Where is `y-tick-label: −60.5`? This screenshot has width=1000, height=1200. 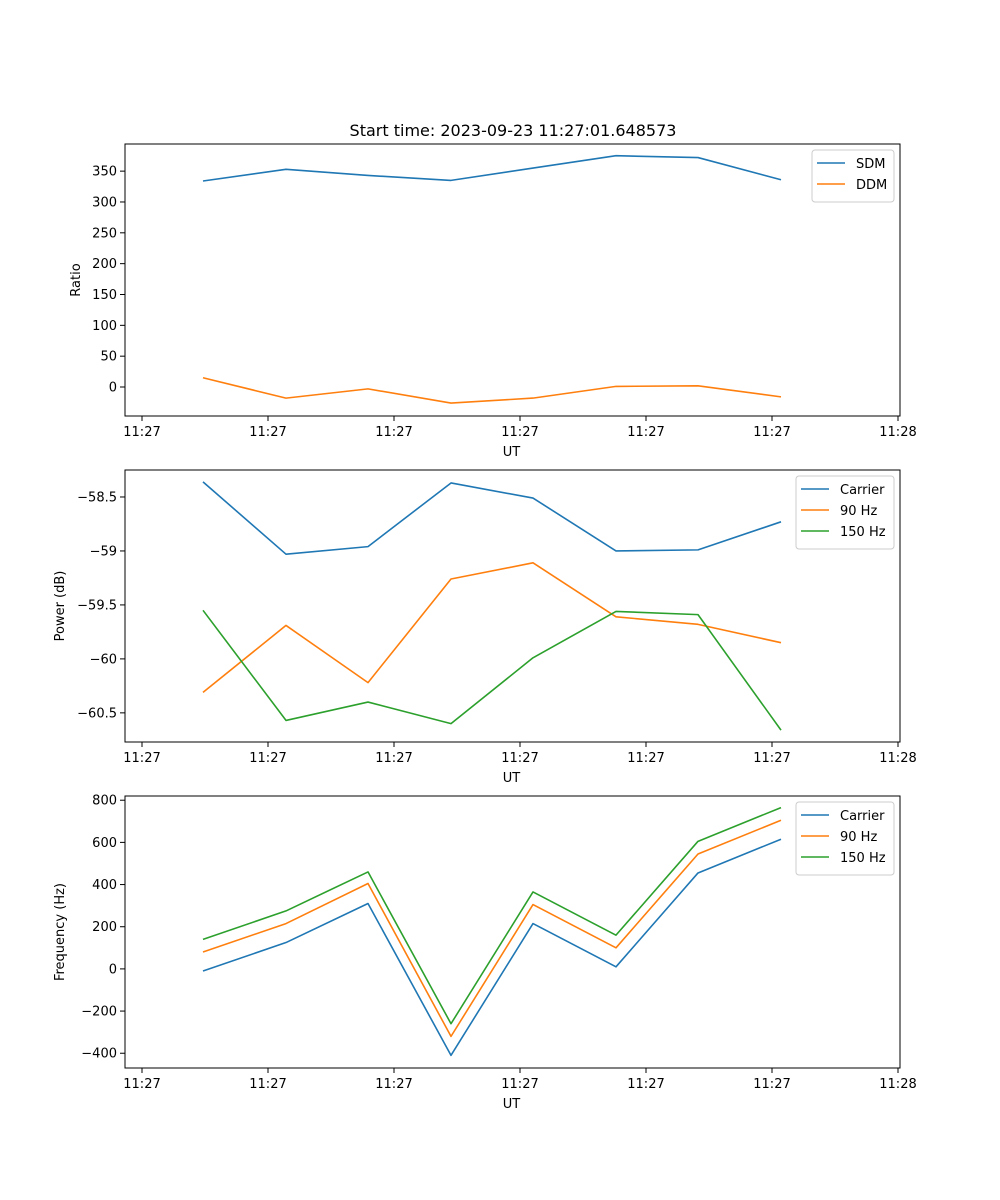
y-tick-label: −60.5 is located at coordinates (97, 713).